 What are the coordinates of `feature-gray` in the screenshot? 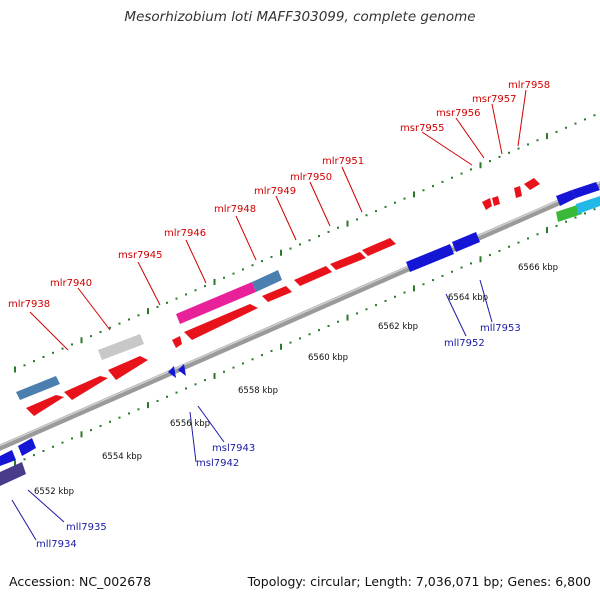 It's located at (121, 347).